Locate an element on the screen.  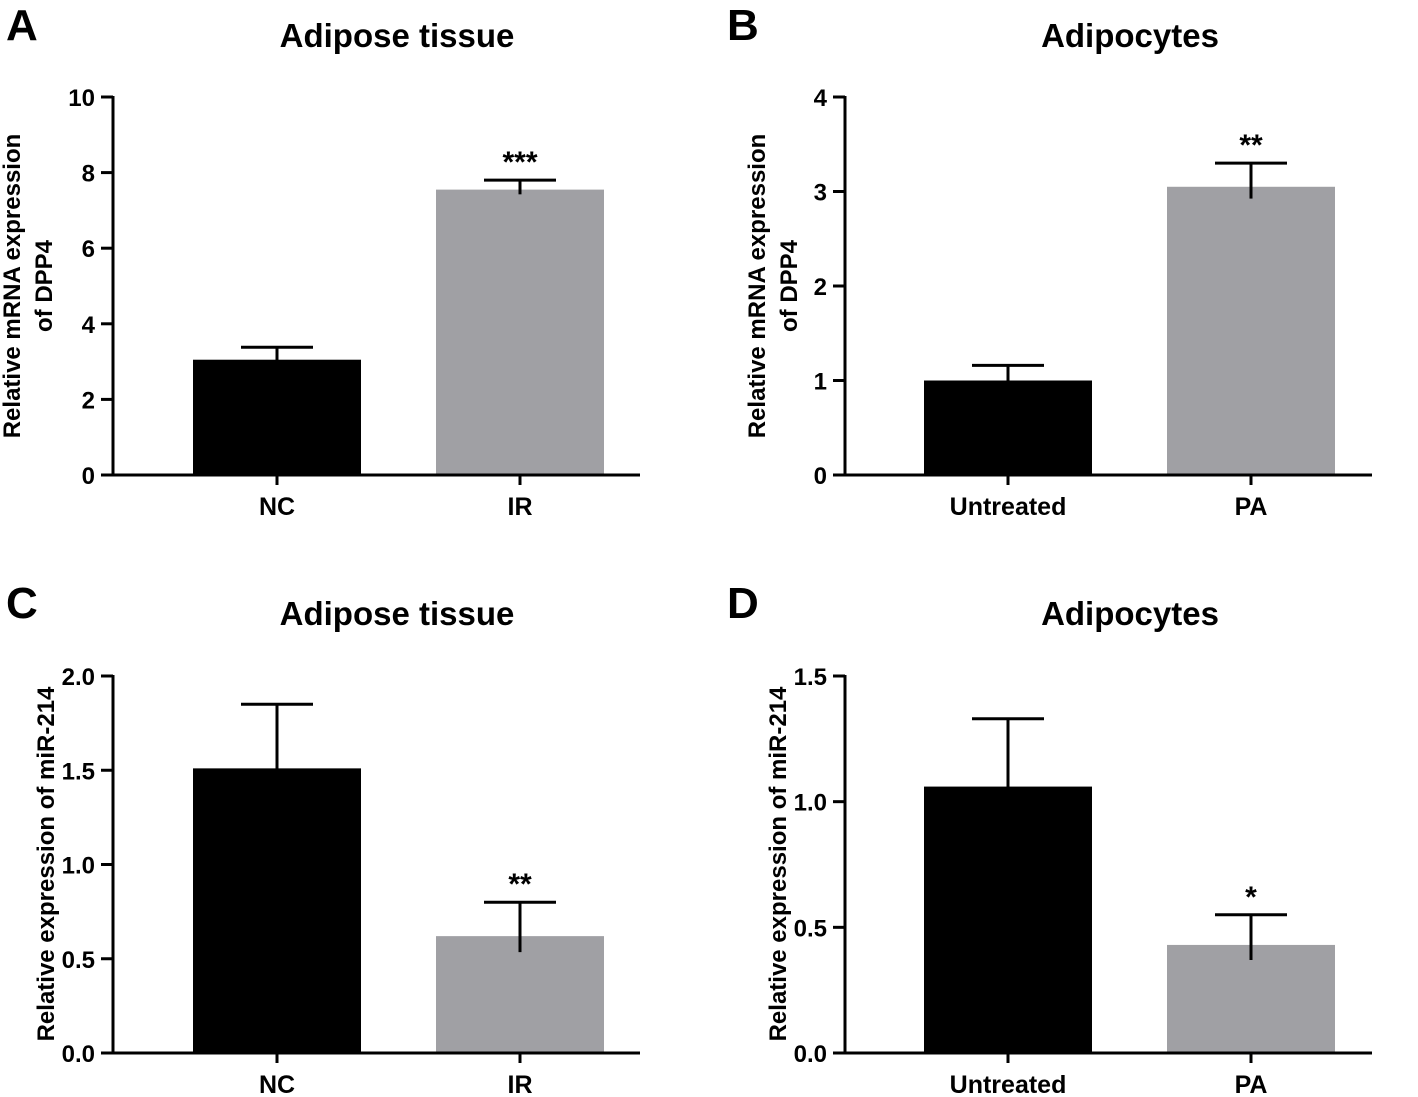
y-tick-label: 6 is located at coordinates (88, 249).